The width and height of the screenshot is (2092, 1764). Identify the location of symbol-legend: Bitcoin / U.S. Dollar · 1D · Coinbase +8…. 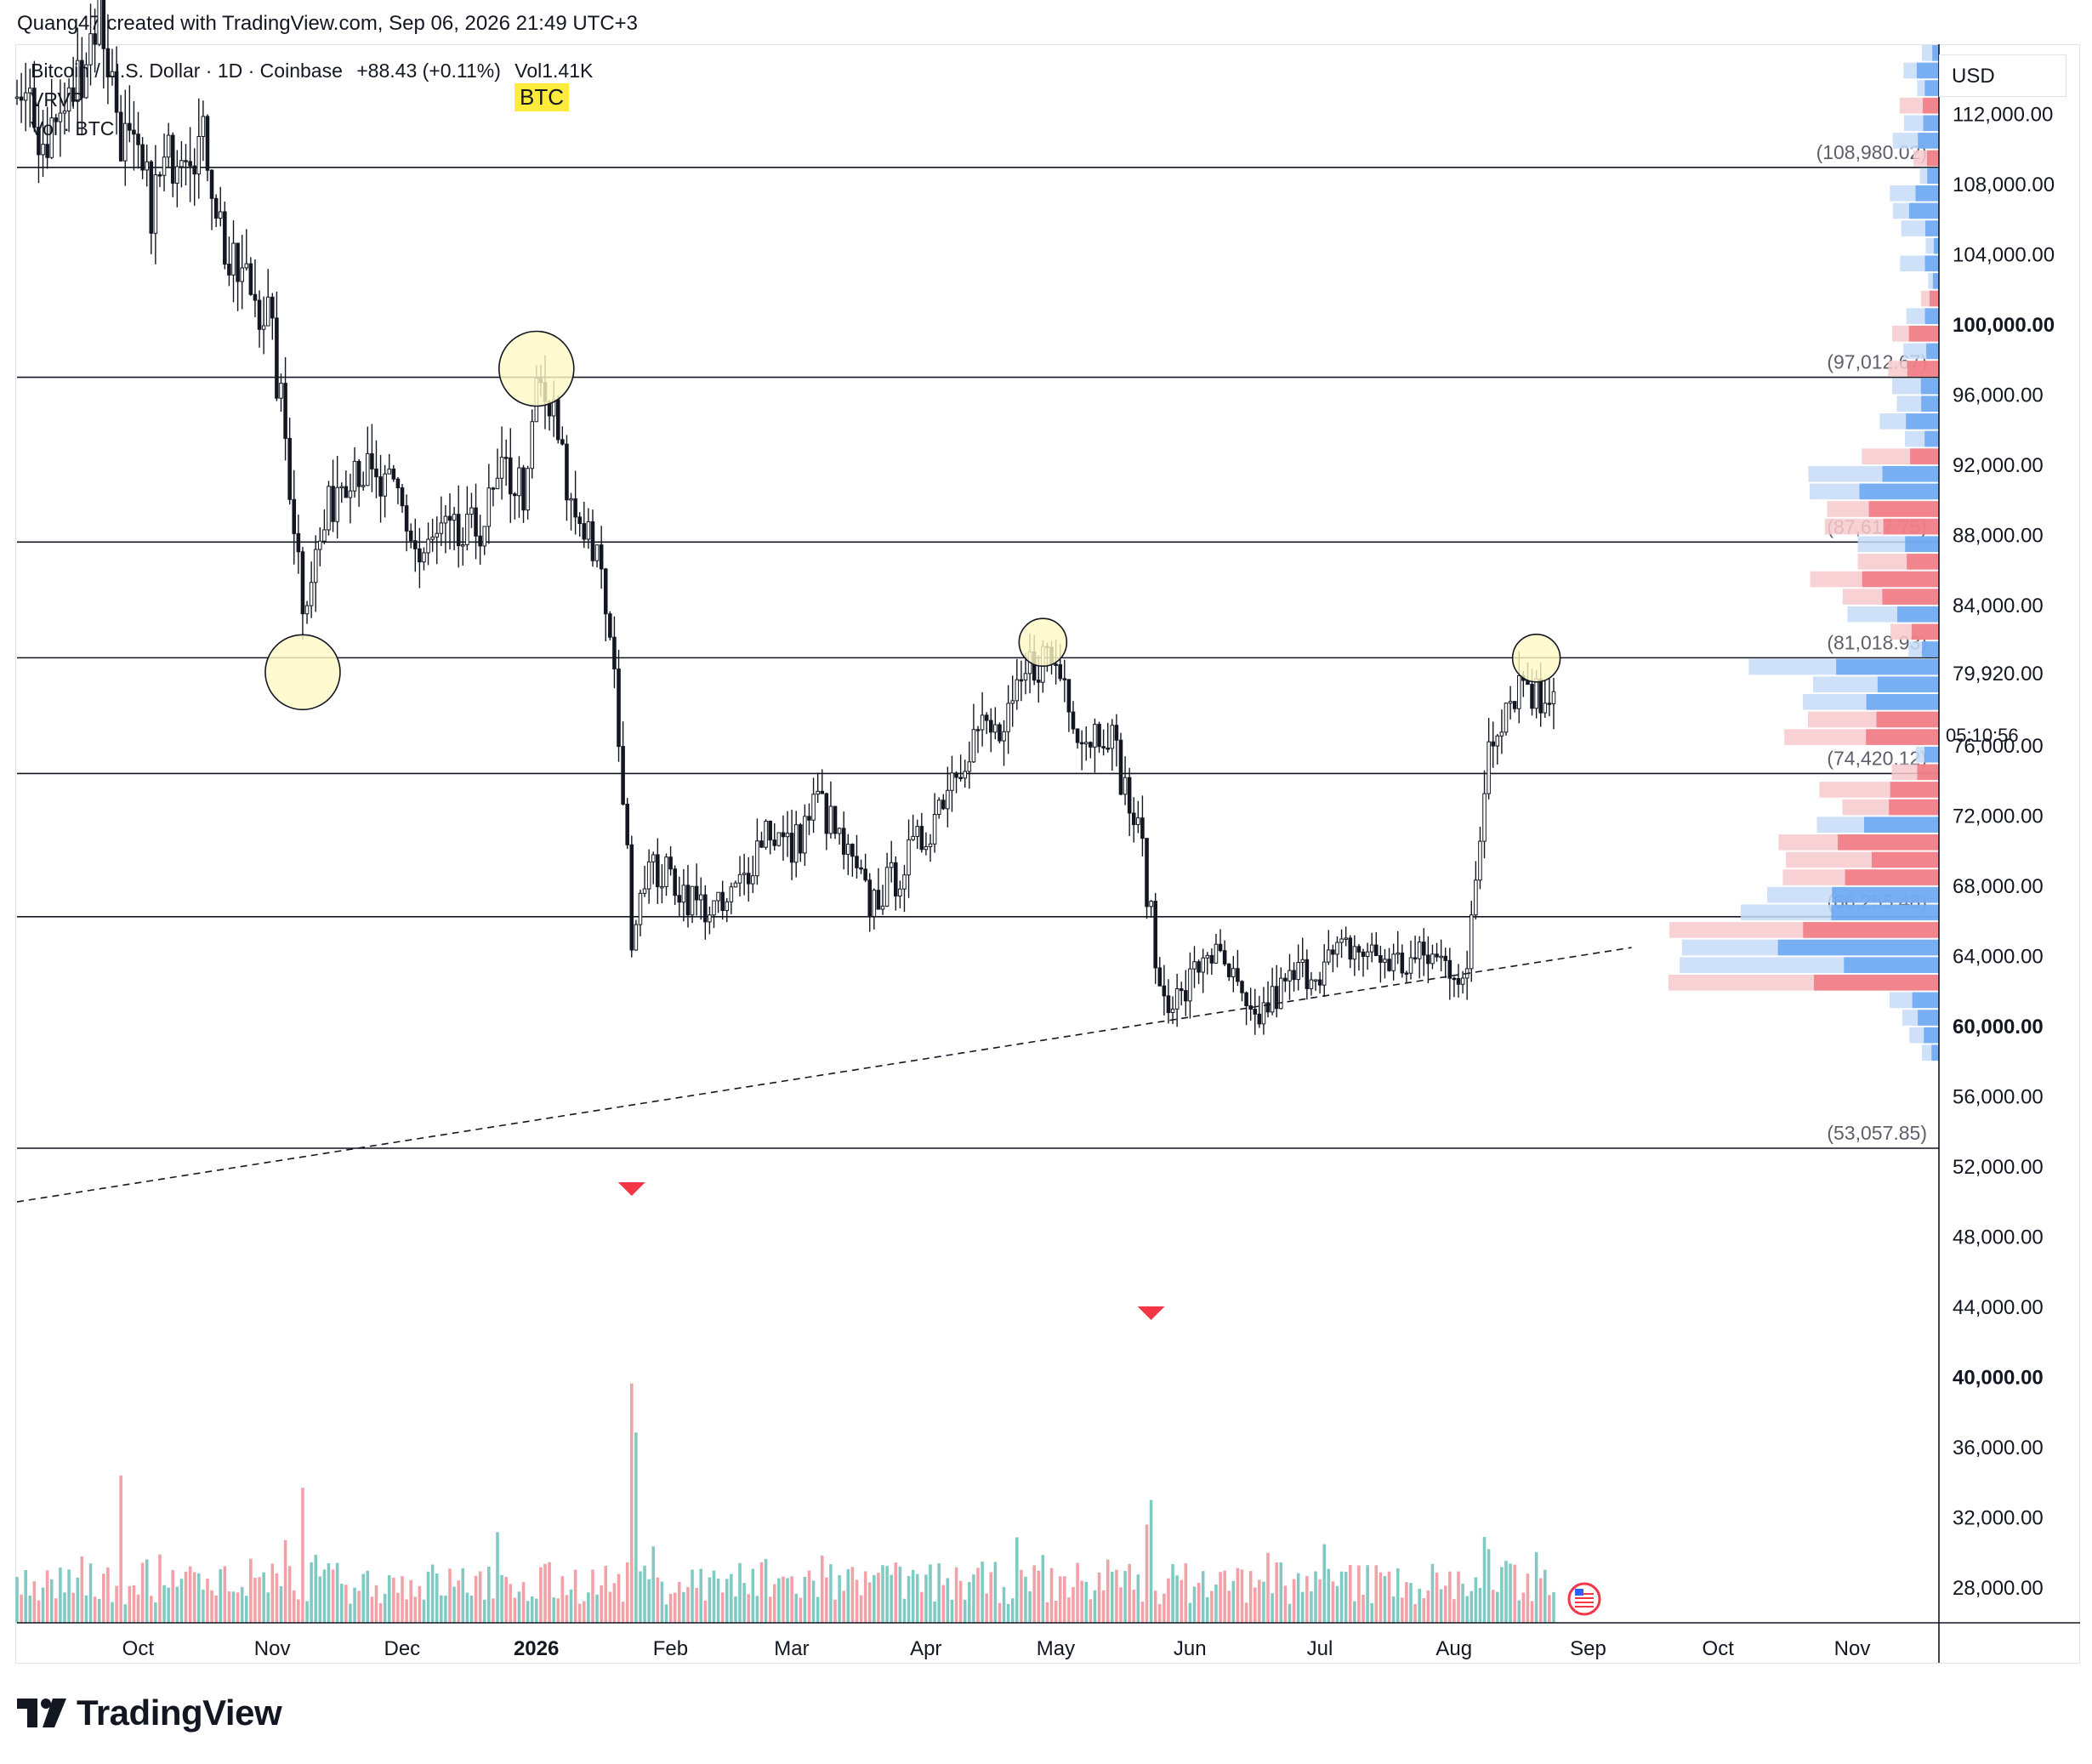
(312, 71).